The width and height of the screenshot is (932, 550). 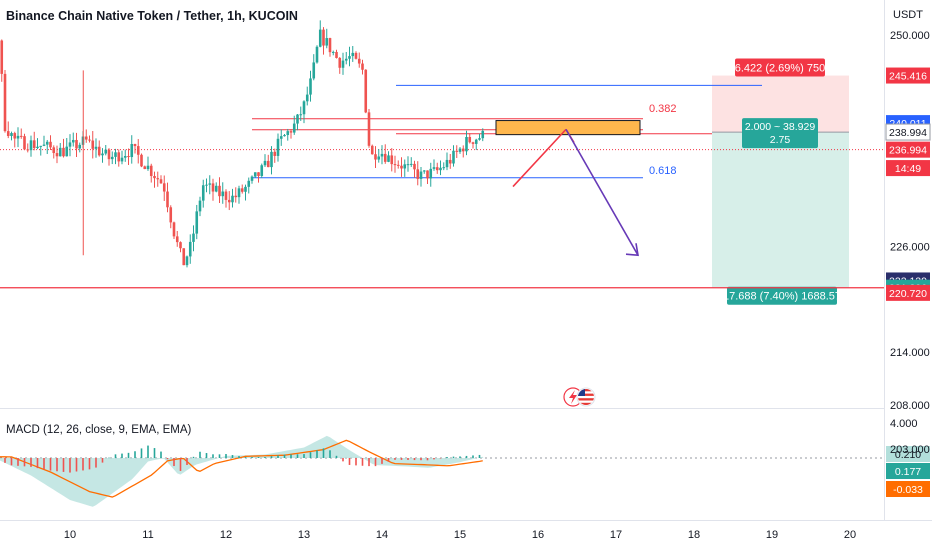 I want to click on macd-value-bg, so click(x=908, y=454).